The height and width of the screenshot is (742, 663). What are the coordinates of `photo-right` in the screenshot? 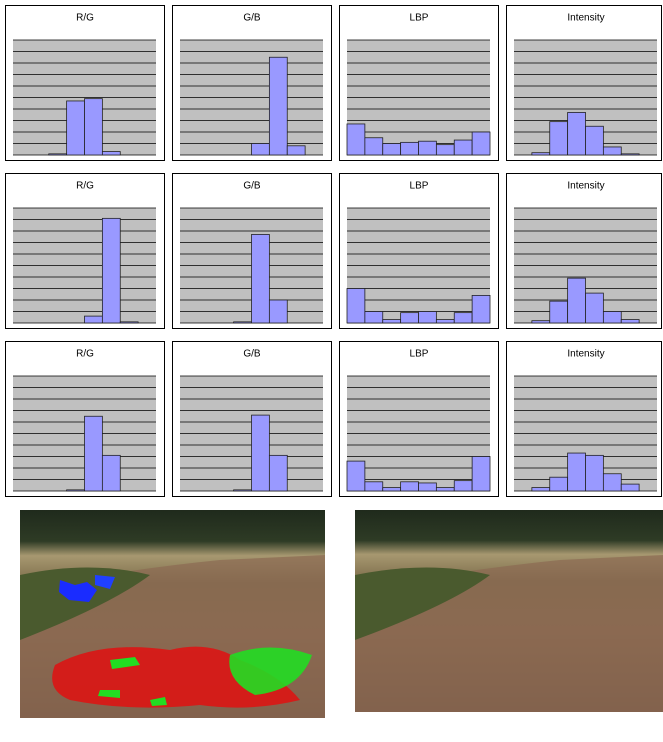 It's located at (509, 611).